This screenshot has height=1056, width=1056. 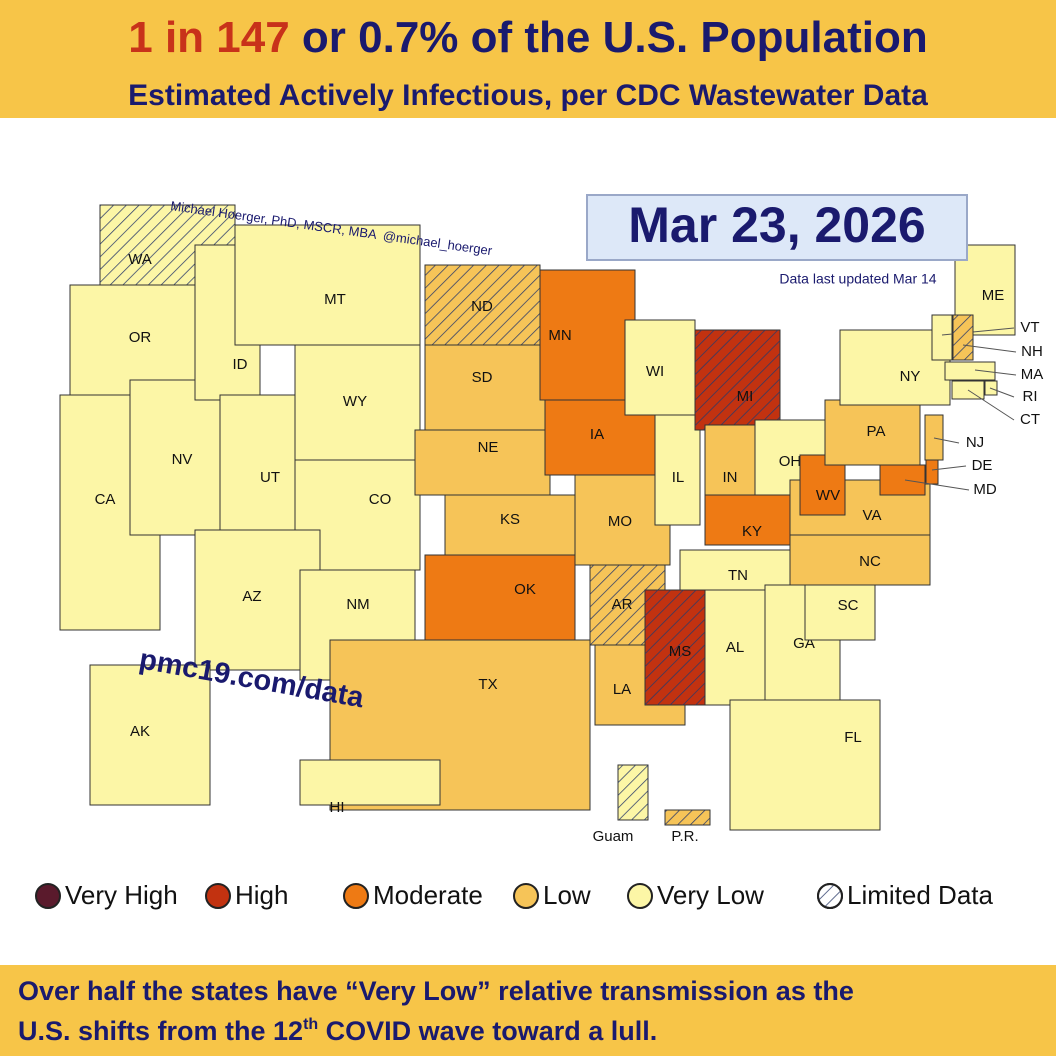 I want to click on state-label: IA, so click(x=597, y=434).